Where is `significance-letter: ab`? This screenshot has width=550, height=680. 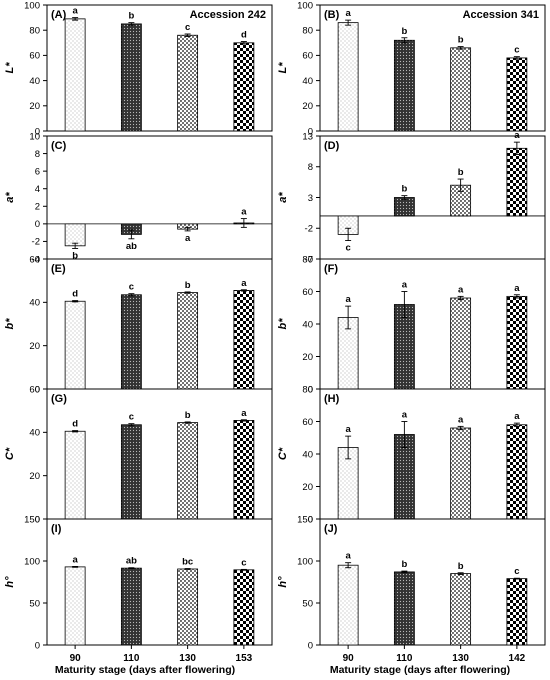 significance-letter: ab is located at coordinates (131, 561).